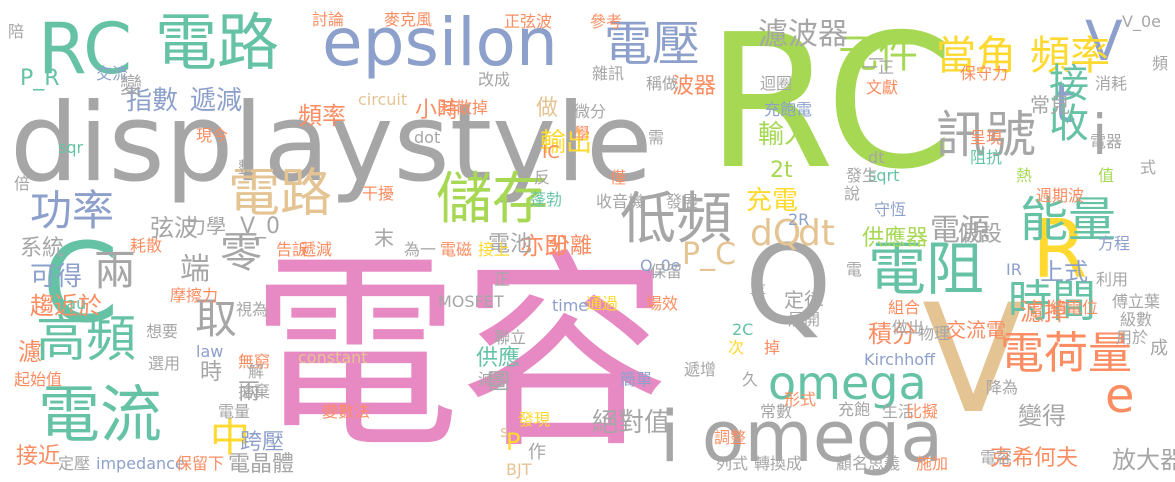 Image resolution: width=1175 pixels, height=482 pixels. What do you see at coordinates (800, 399) in the screenshot?
I see `cloud-word: 形式` at bounding box center [800, 399].